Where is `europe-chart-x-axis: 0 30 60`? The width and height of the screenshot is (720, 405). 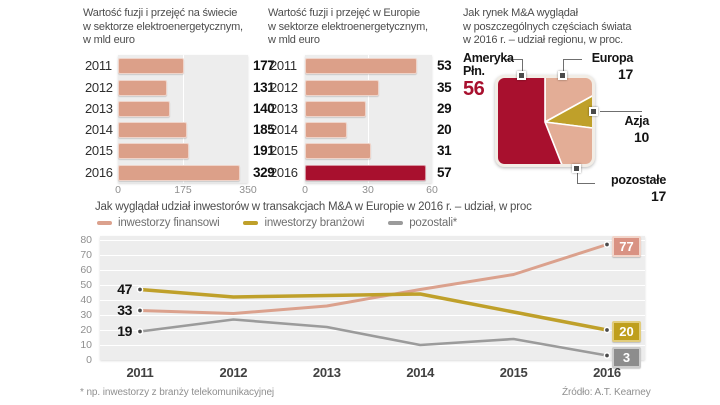 europe-chart-x-axis: 0 30 60 is located at coordinates (373, 190).